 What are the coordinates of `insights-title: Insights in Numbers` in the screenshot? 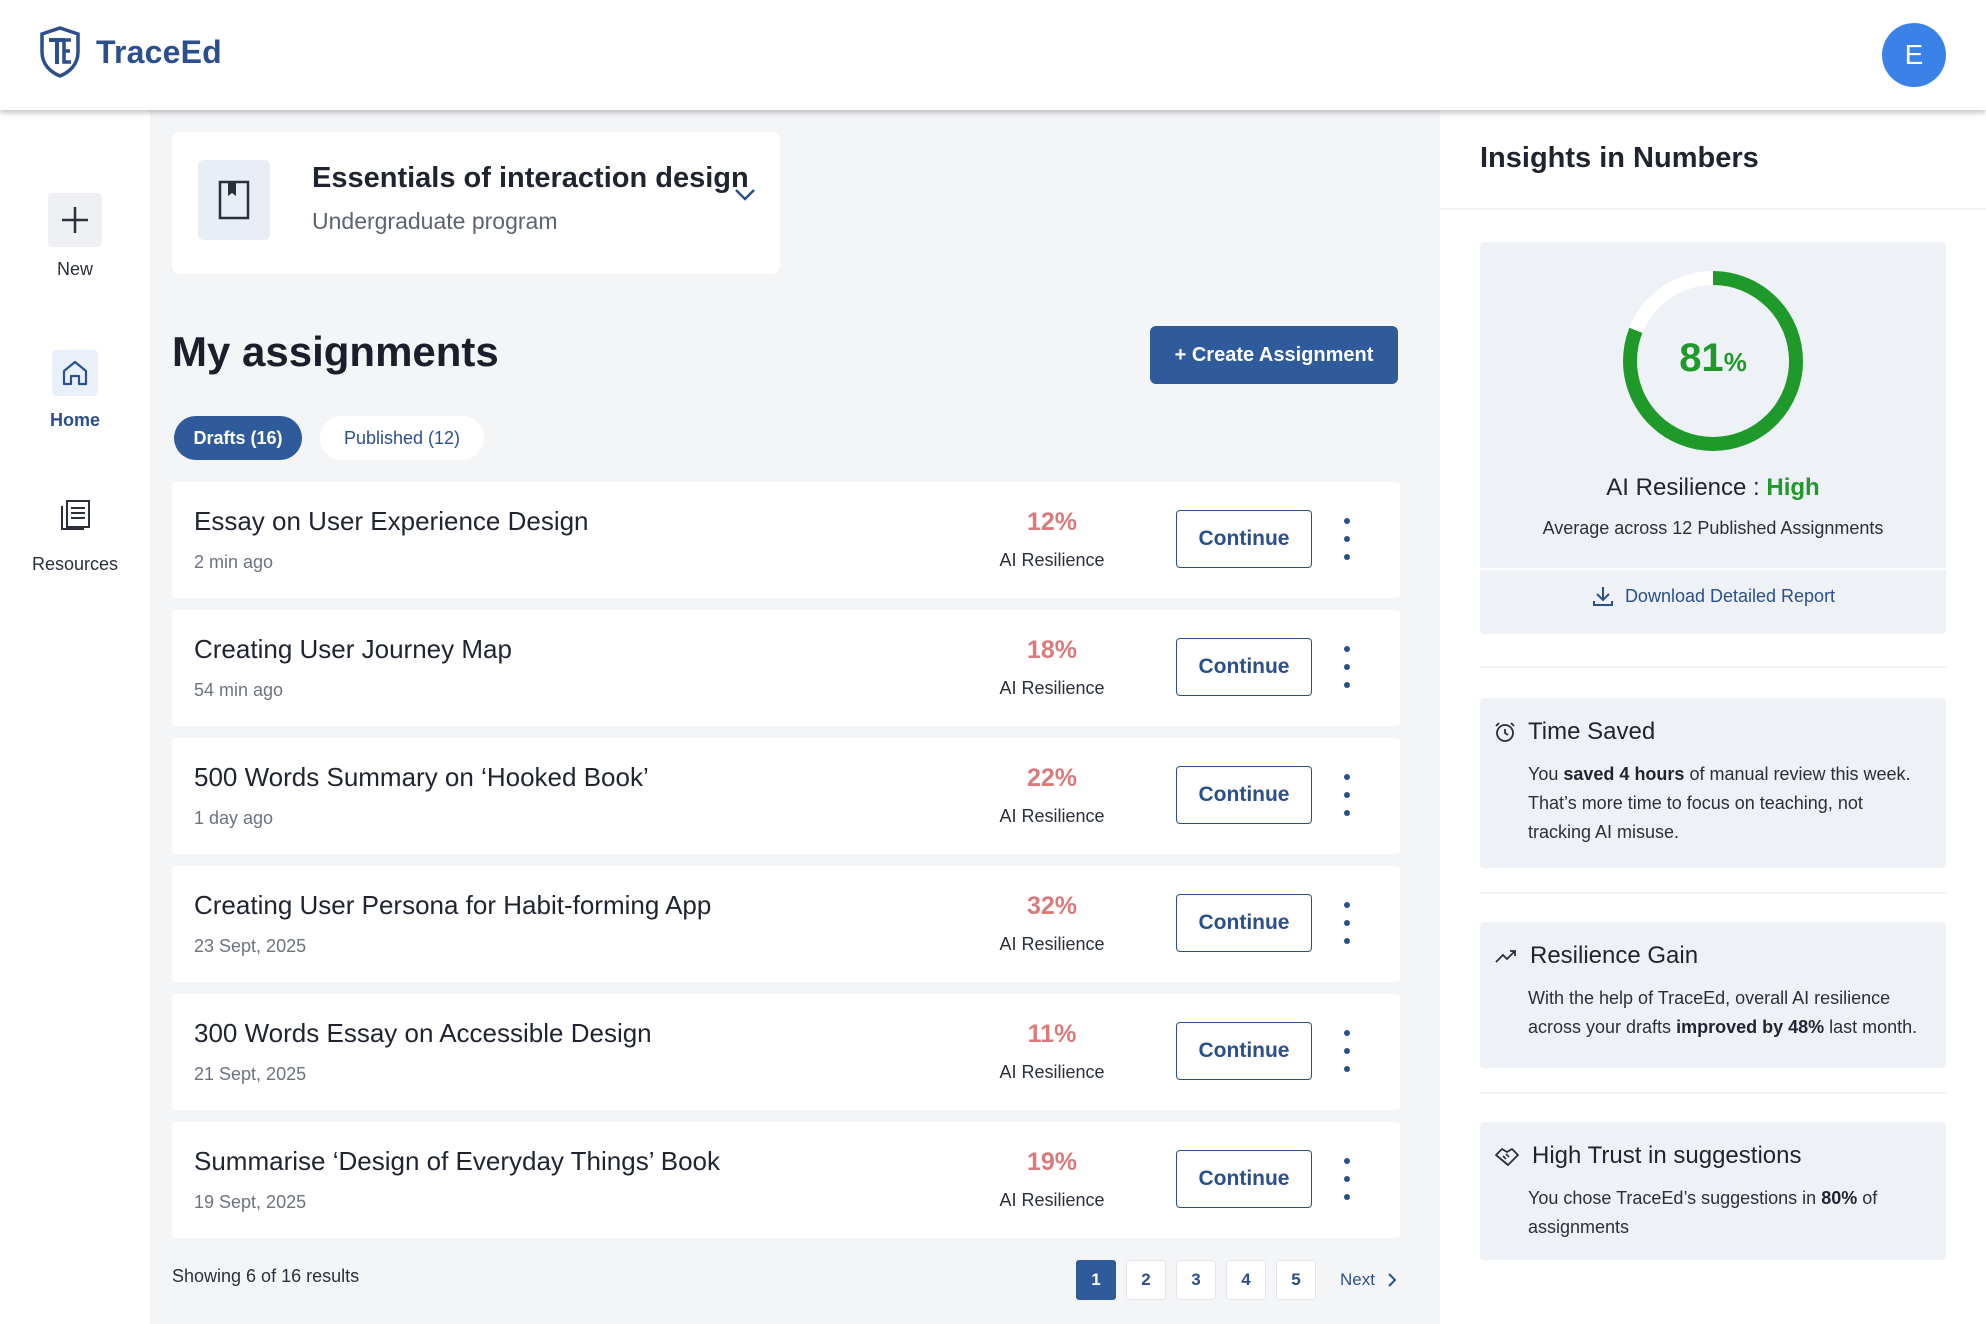 It's located at (1619, 158).